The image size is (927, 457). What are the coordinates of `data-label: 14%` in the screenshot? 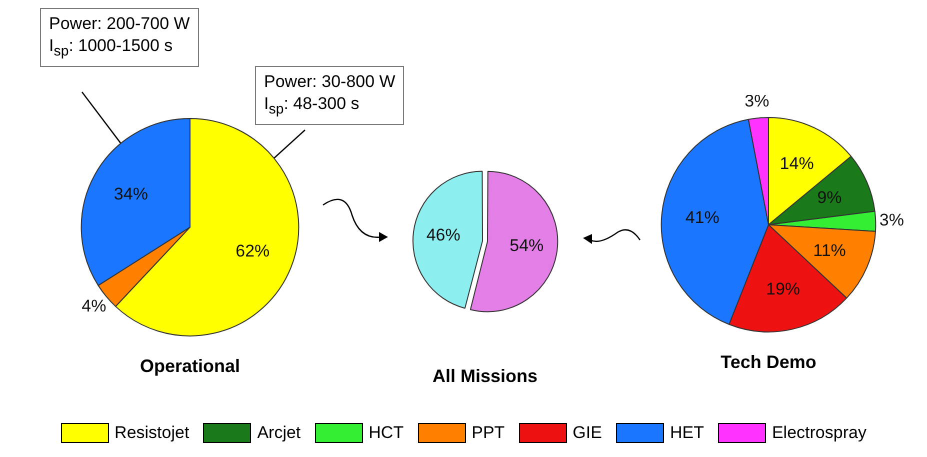 It's located at (797, 164).